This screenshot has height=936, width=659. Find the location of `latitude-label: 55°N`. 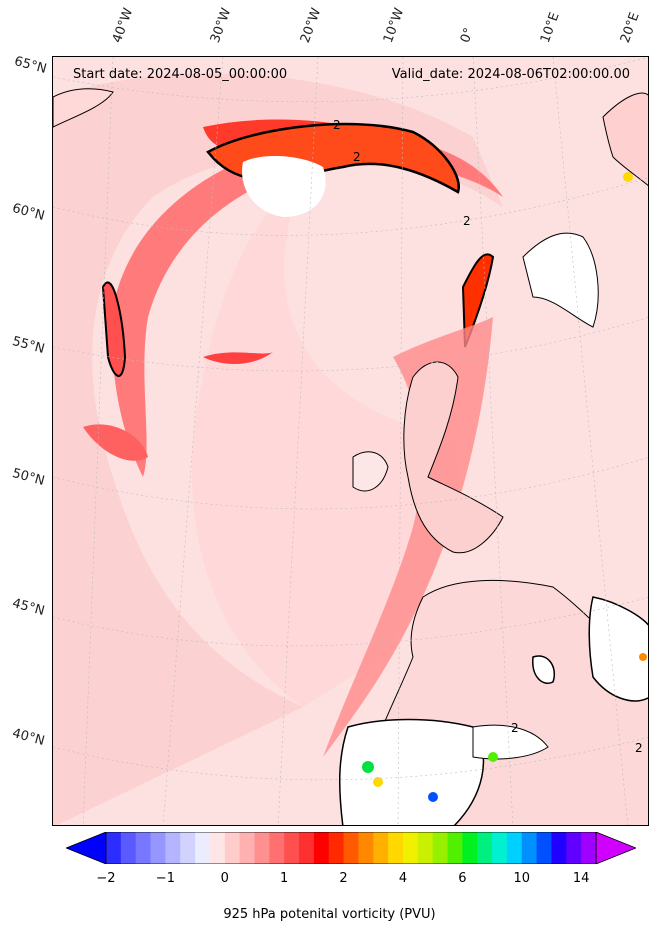

latitude-label: 55°N is located at coordinates (28, 345).